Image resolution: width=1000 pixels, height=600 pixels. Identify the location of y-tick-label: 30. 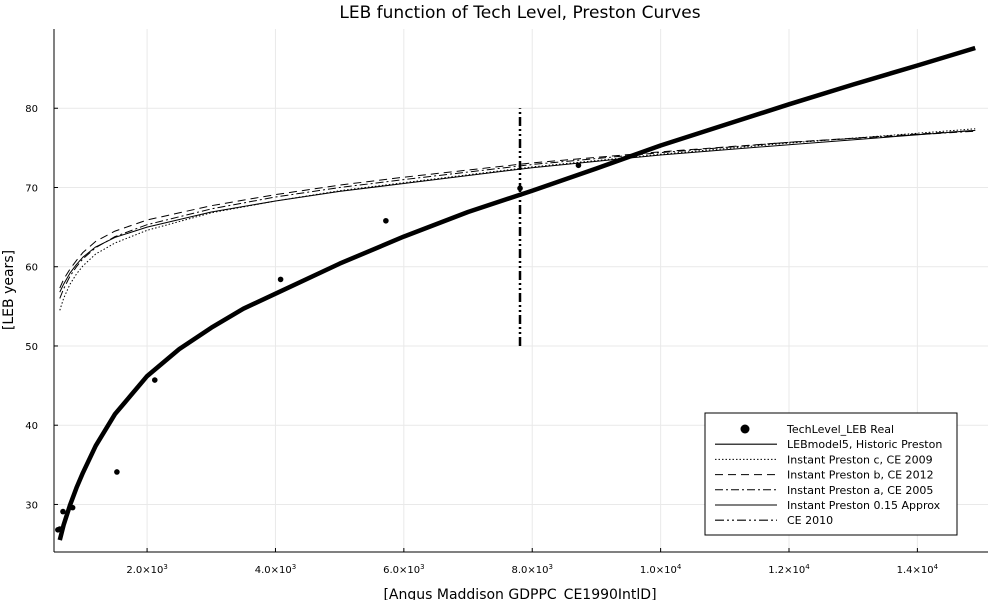
(31, 505).